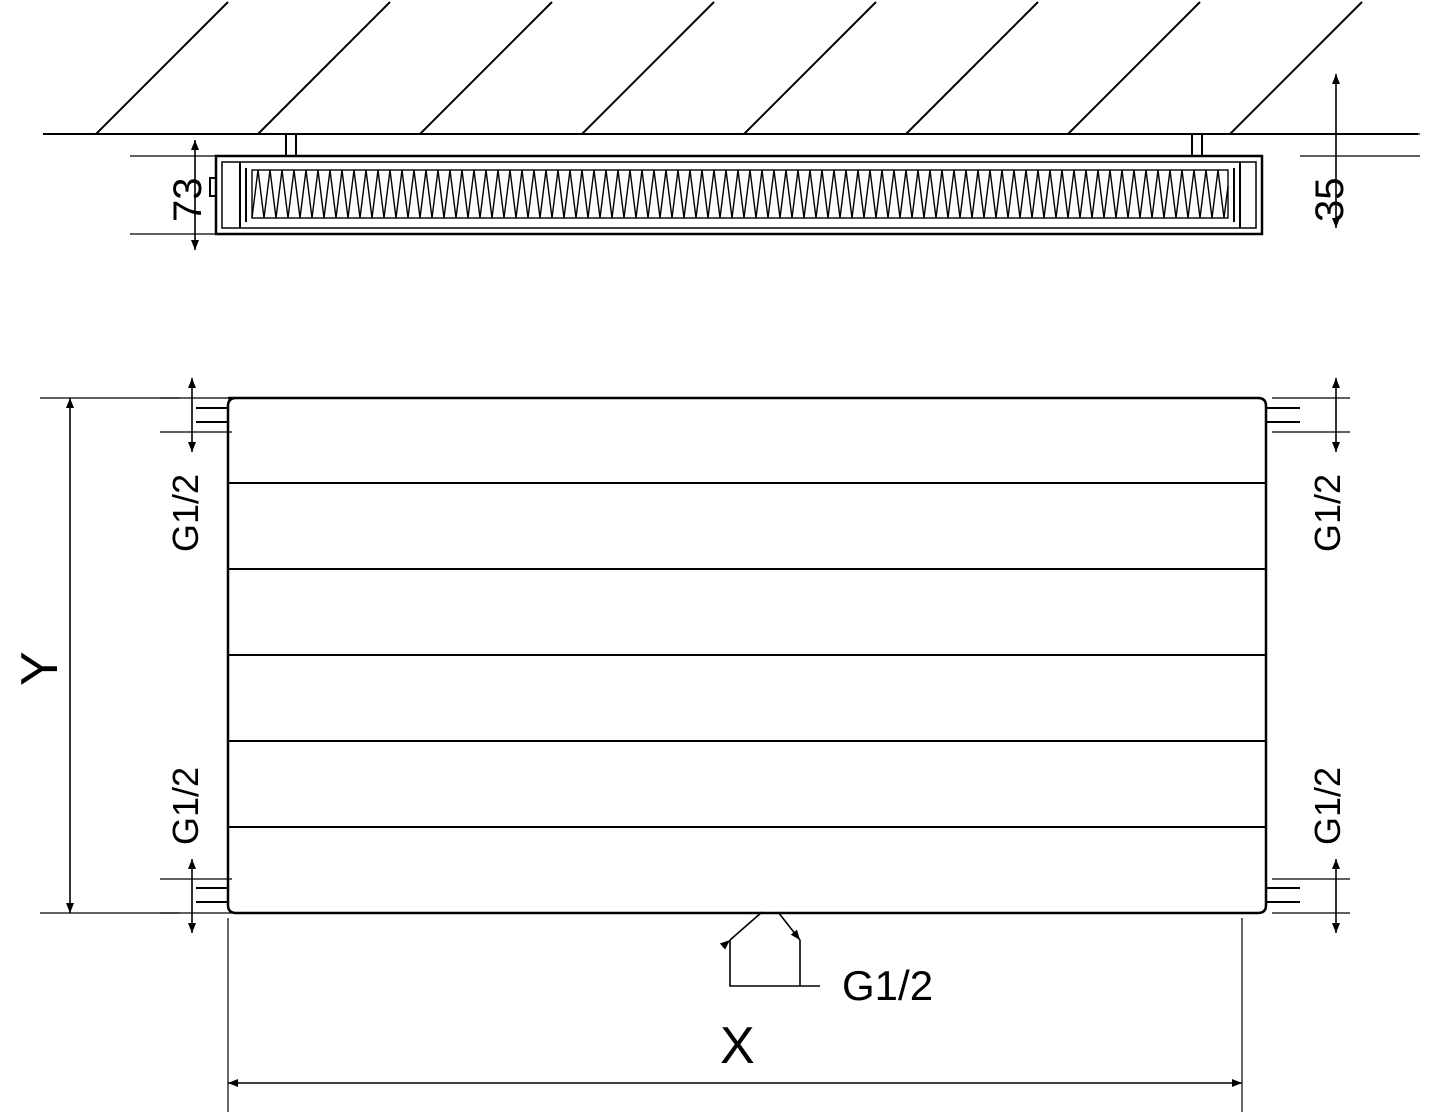 This screenshot has width=1437, height=1119. Describe the element at coordinates (888, 985) in the screenshot. I see `label-g12-bottom-center: G1/2` at that location.